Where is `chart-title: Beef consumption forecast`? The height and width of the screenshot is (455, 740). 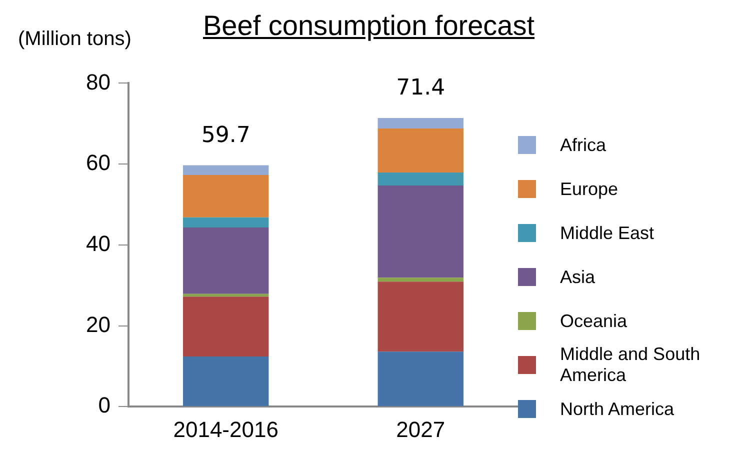
chart-title: Beef consumption forecast is located at coordinates (369, 26).